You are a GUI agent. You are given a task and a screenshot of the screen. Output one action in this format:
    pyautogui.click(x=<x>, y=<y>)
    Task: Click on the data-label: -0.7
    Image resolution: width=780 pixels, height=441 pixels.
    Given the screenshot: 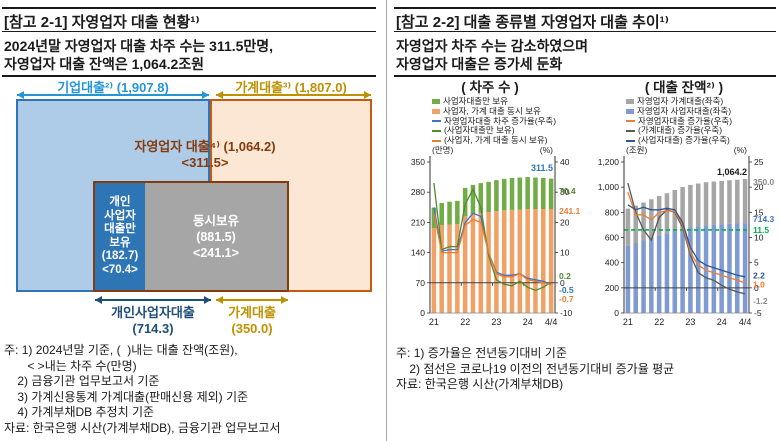 What is the action you would take?
    pyautogui.click(x=566, y=299)
    